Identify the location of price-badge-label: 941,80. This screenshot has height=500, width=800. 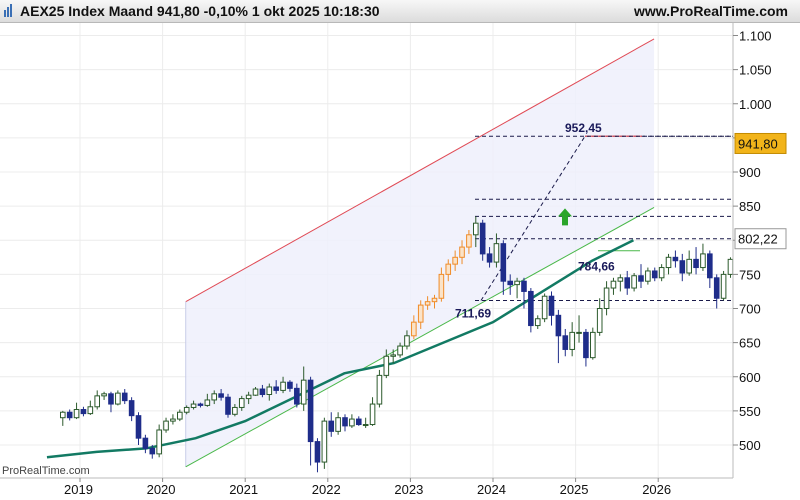
(758, 143).